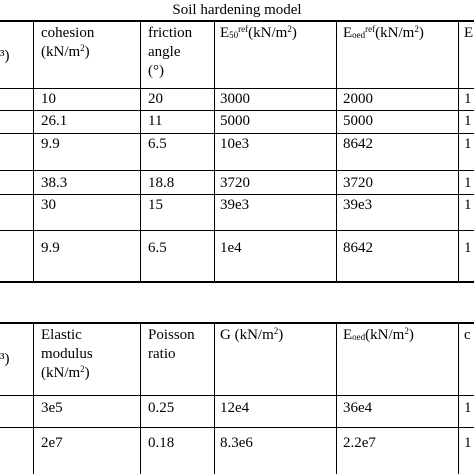 This screenshot has width=474, height=474. Describe the element at coordinates (170, 52) in the screenshot. I see `table1-header-friction-angle: friction angle (°)` at that location.